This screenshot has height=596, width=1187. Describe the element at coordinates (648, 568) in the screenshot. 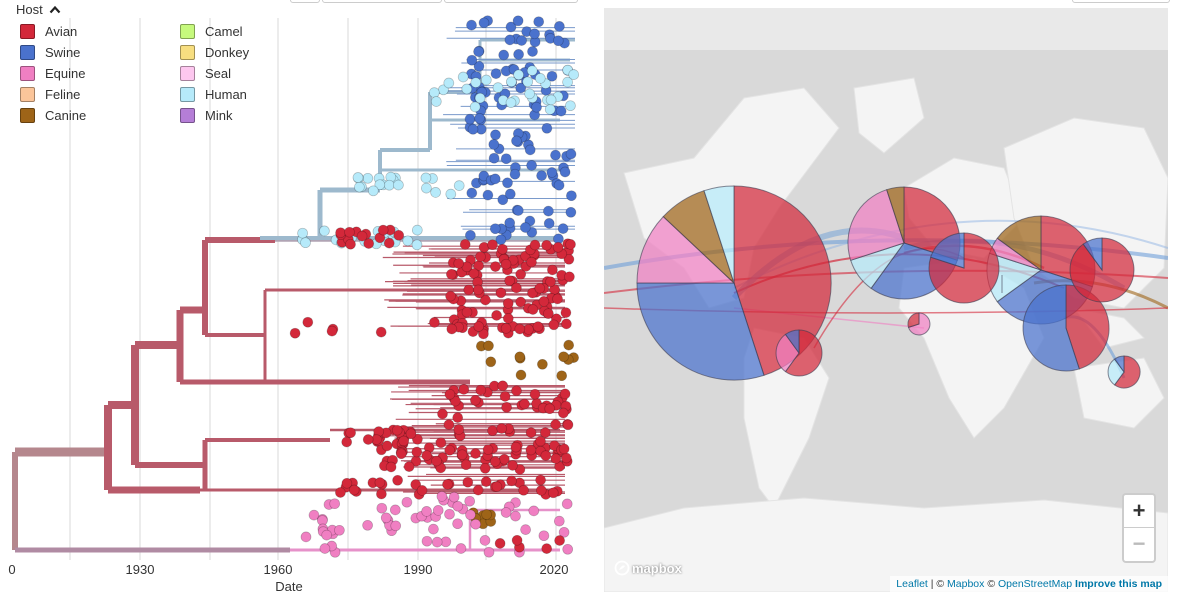

I see `mapbox-logo: mapbox` at that location.